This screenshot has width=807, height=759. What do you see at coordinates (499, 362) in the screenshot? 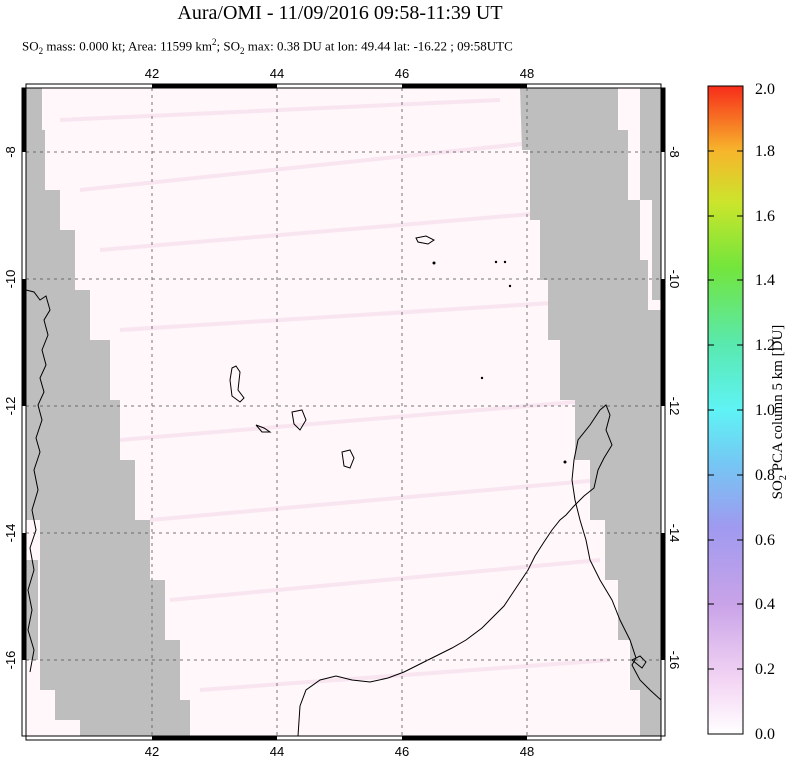
I see `small-islands` at bounding box center [499, 362].